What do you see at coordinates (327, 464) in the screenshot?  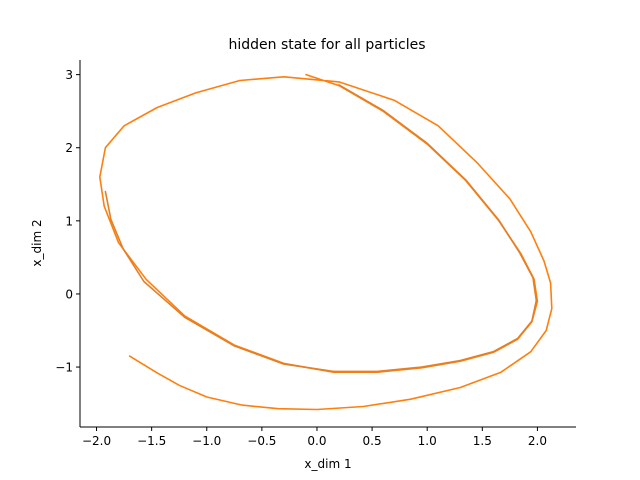 I see `x-axis-label: x_dim 1` at bounding box center [327, 464].